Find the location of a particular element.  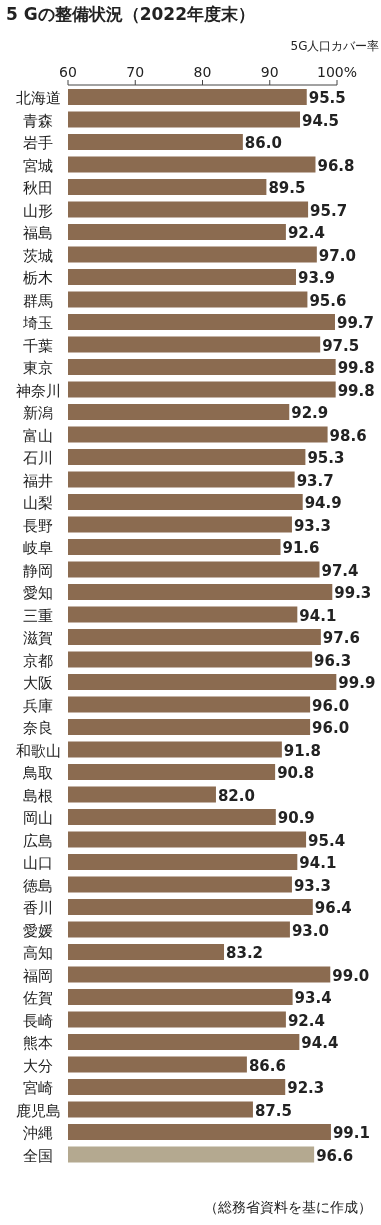

y-tick-label: 富山 is located at coordinates (38, 435).